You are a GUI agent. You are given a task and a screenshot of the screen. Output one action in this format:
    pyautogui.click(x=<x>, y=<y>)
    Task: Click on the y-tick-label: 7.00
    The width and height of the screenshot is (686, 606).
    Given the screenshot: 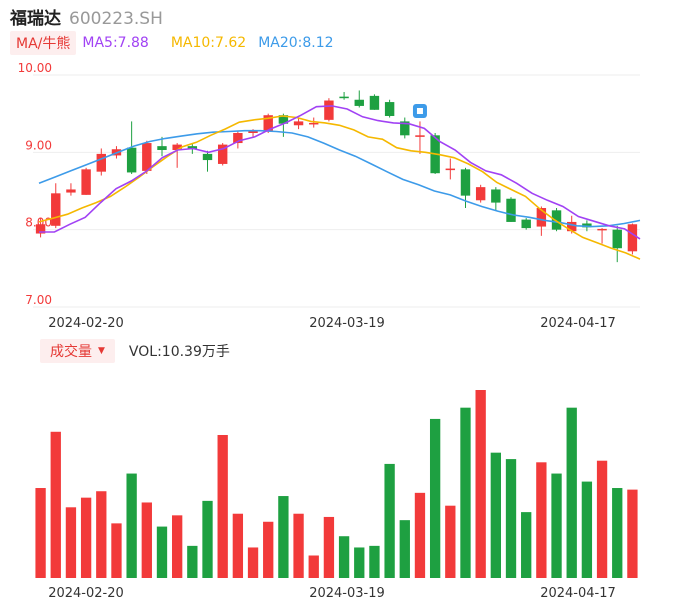 What is the action you would take?
    pyautogui.click(x=38, y=300)
    